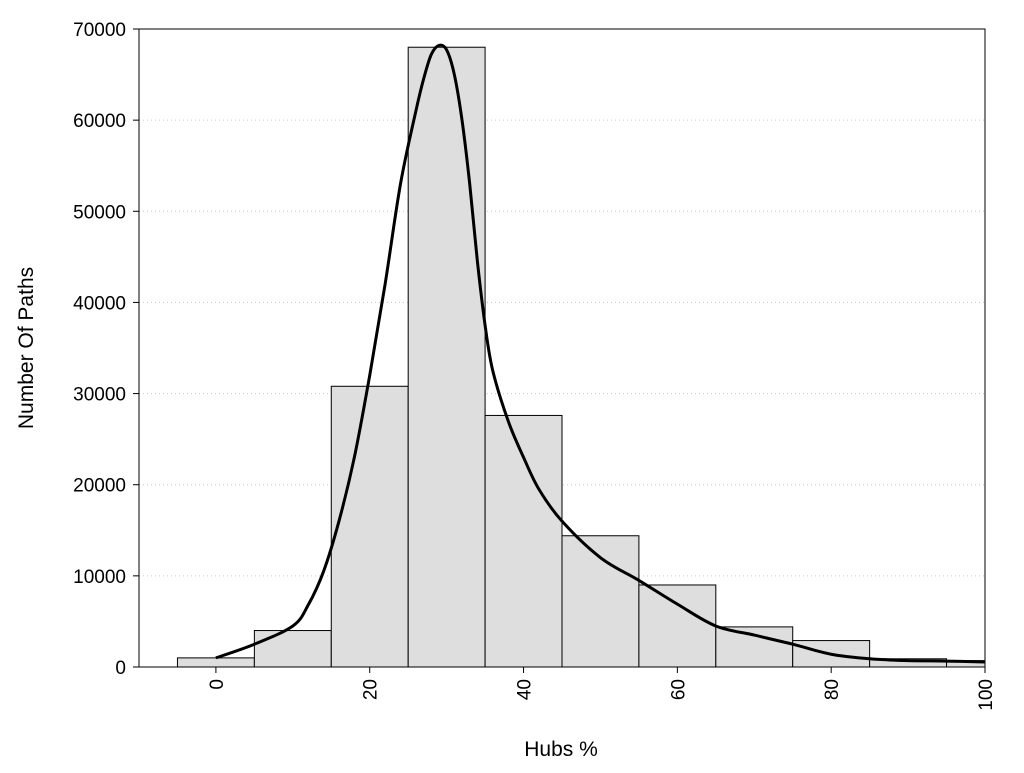 The image size is (1024, 773). What do you see at coordinates (986, 695) in the screenshot?
I see `x-tick-label: 100` at bounding box center [986, 695].